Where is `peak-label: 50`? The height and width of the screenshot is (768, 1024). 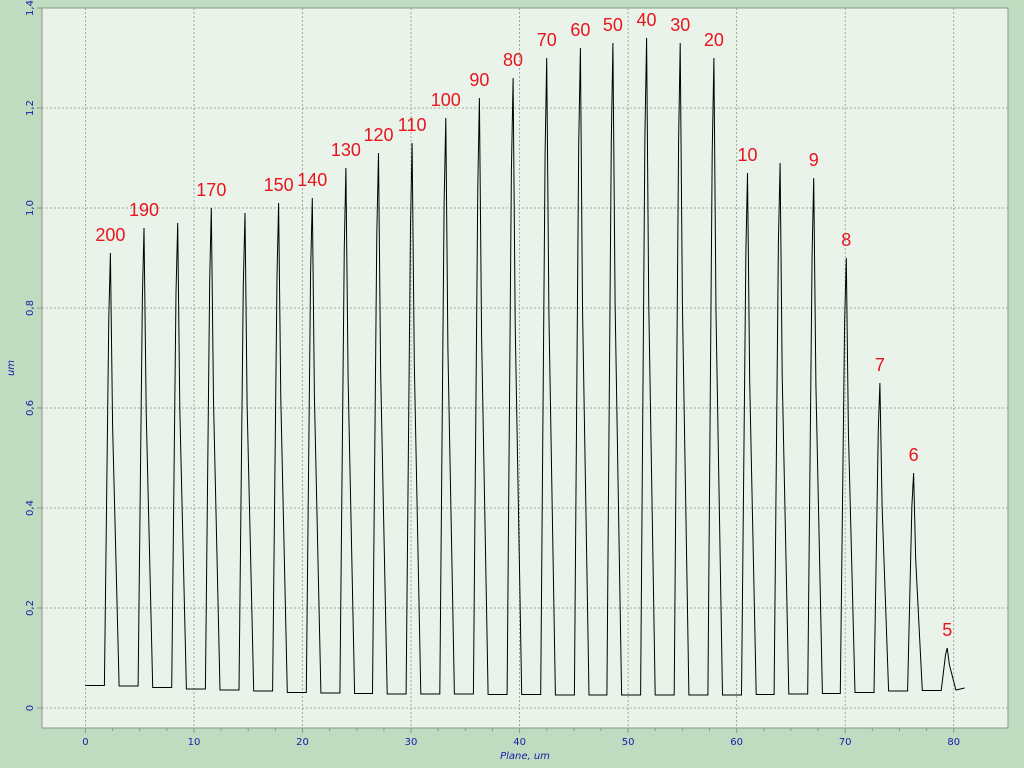 peak-label: 50 is located at coordinates (613, 25).